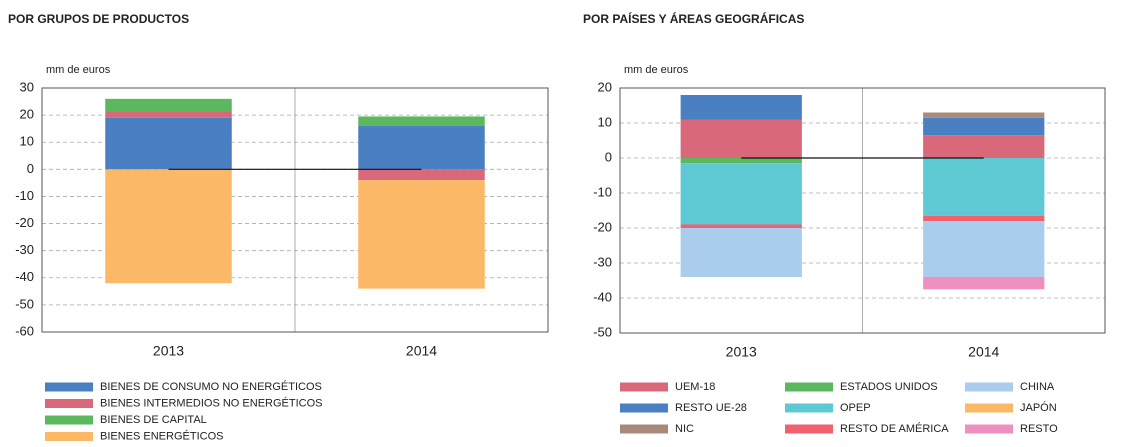  What do you see at coordinates (153, 420) in the screenshot?
I see `legend-label: BIENES DE CAPITAL` at bounding box center [153, 420].